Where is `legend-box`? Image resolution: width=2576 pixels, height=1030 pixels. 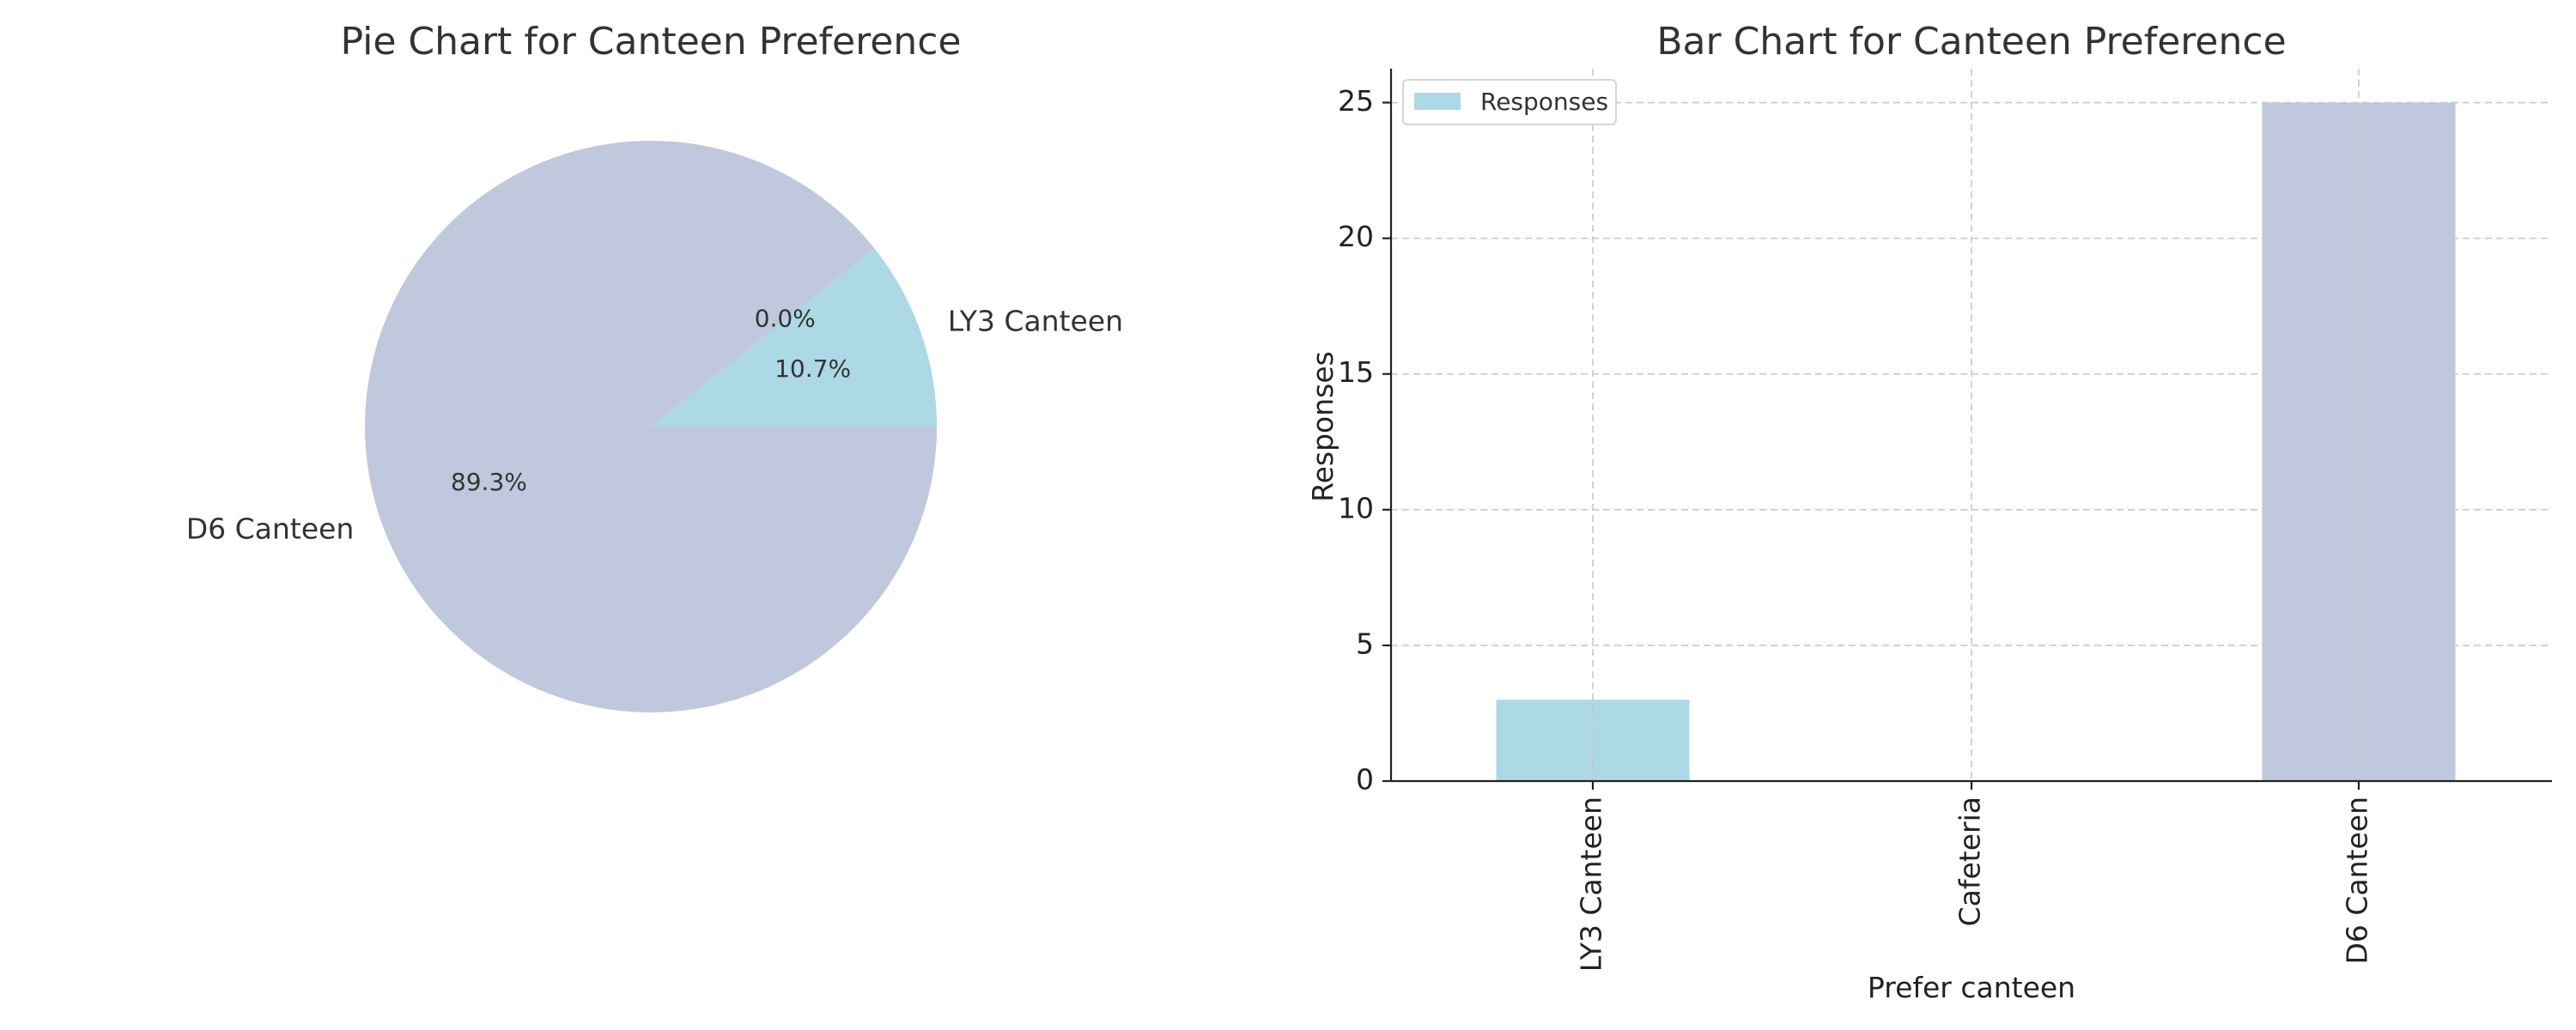 legend-box is located at coordinates (1510, 102).